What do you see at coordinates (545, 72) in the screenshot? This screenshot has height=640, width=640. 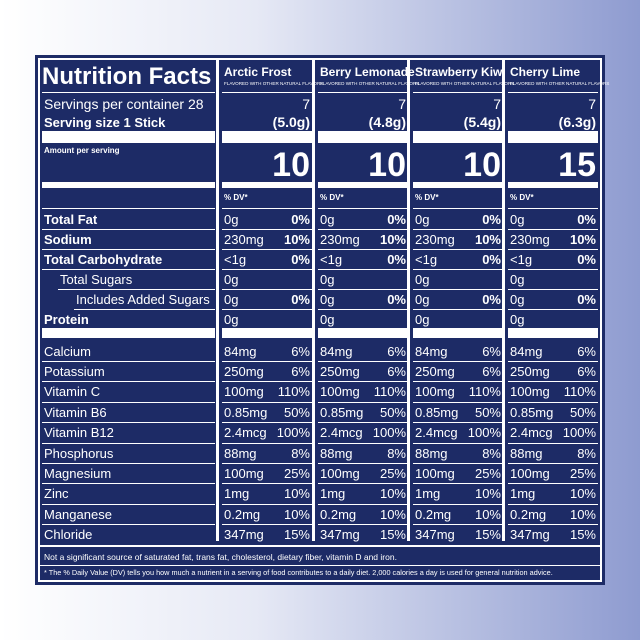 I see `flavor-name: Cherry Lime` at bounding box center [545, 72].